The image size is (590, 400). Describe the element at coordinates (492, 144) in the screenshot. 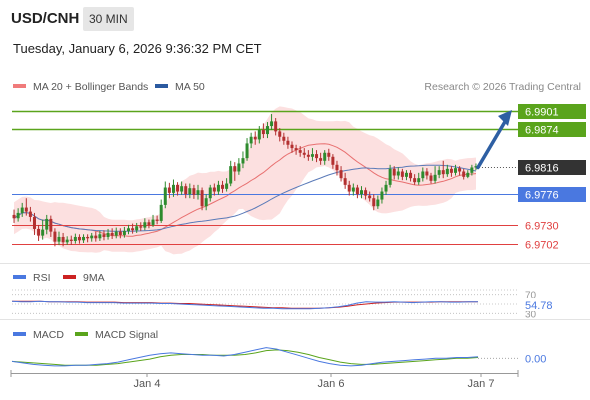

I see `forecast-arrow-shaft` at that location.